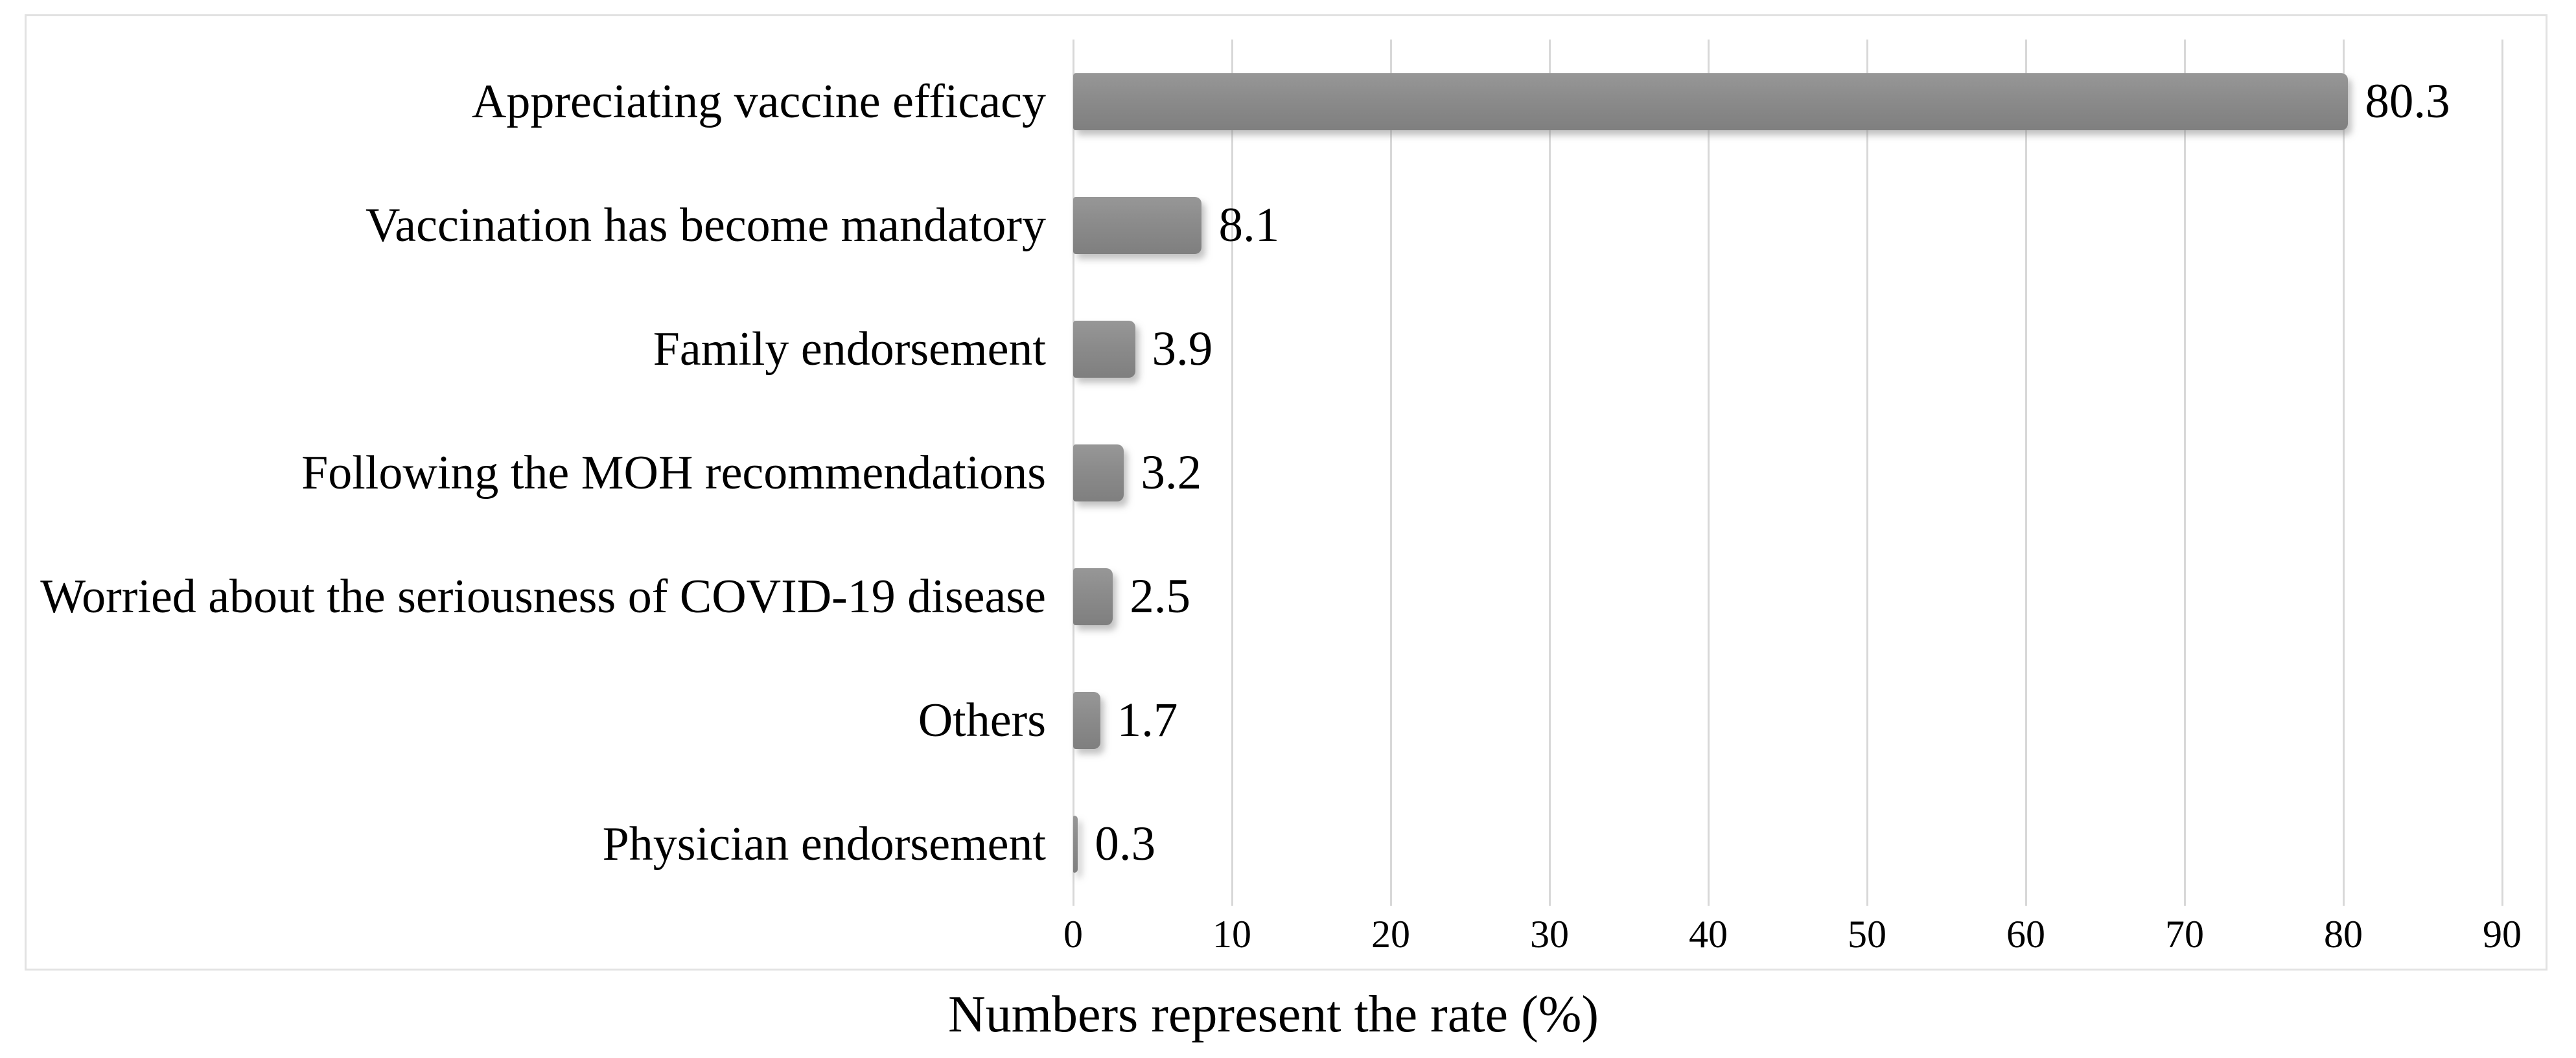  I want to click on x-axis-tick-label: 10, so click(1232, 935).